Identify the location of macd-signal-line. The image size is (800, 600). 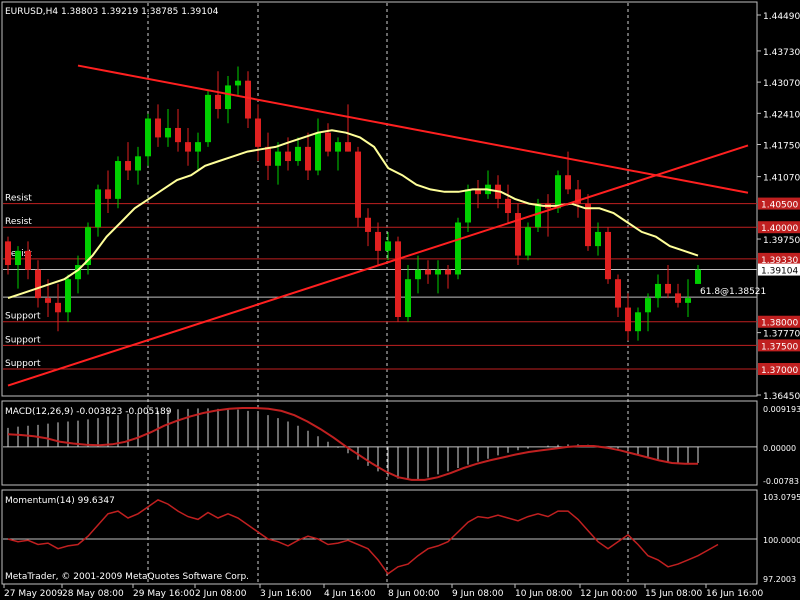
(352, 444).